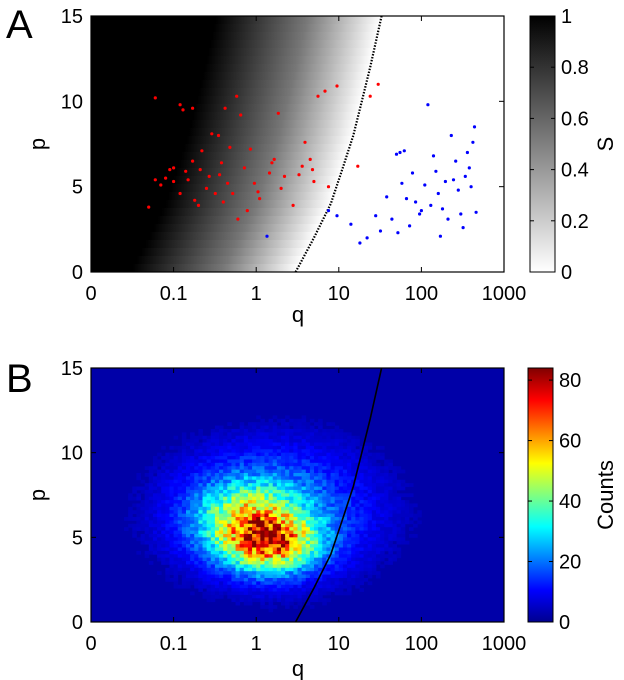 The width and height of the screenshot is (624, 680). I want to click on y-tick-label: 10, so click(72, 102).